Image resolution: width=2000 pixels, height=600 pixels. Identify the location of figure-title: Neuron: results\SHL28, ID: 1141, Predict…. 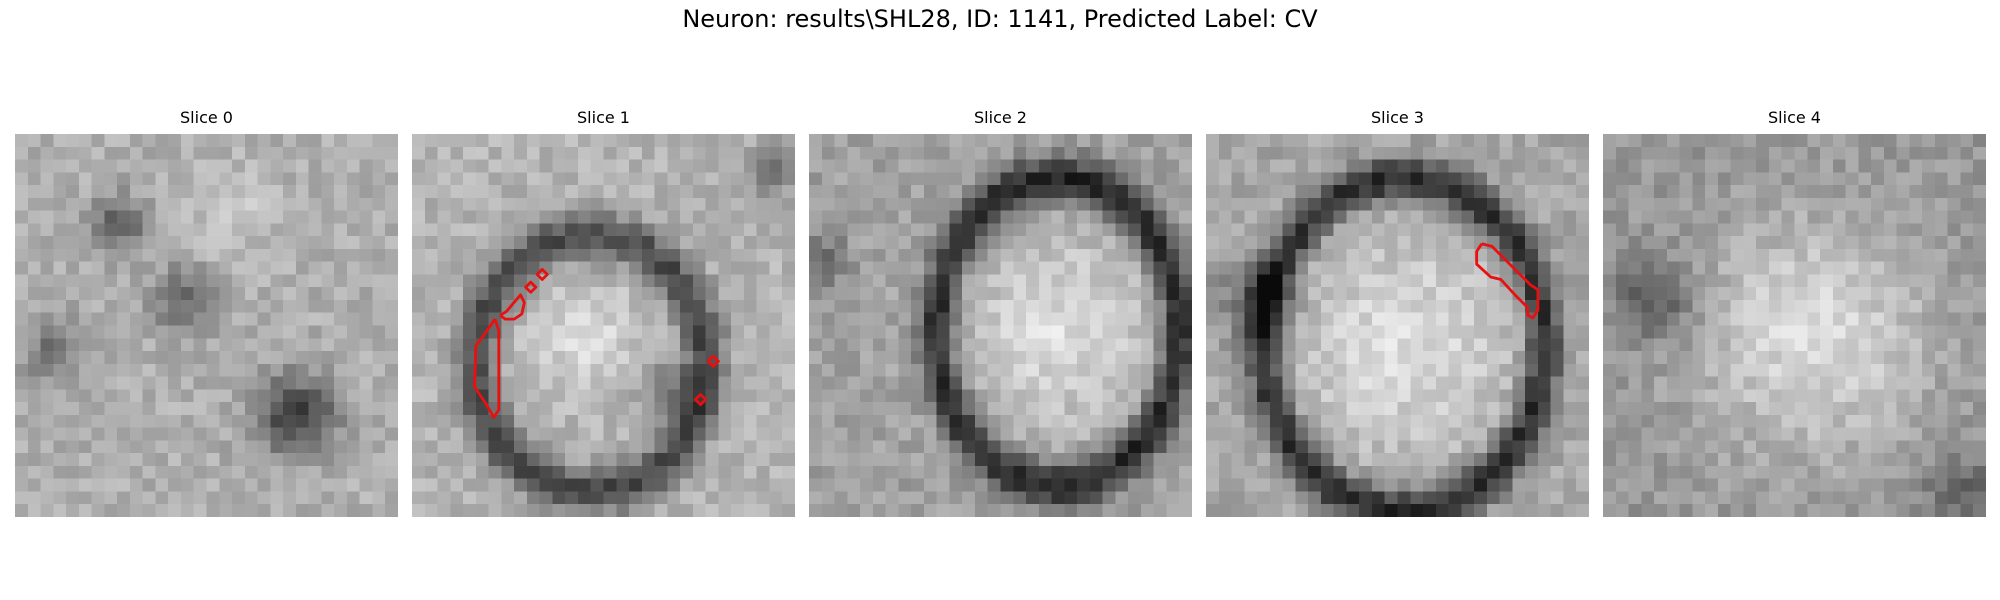
(1000, 19).